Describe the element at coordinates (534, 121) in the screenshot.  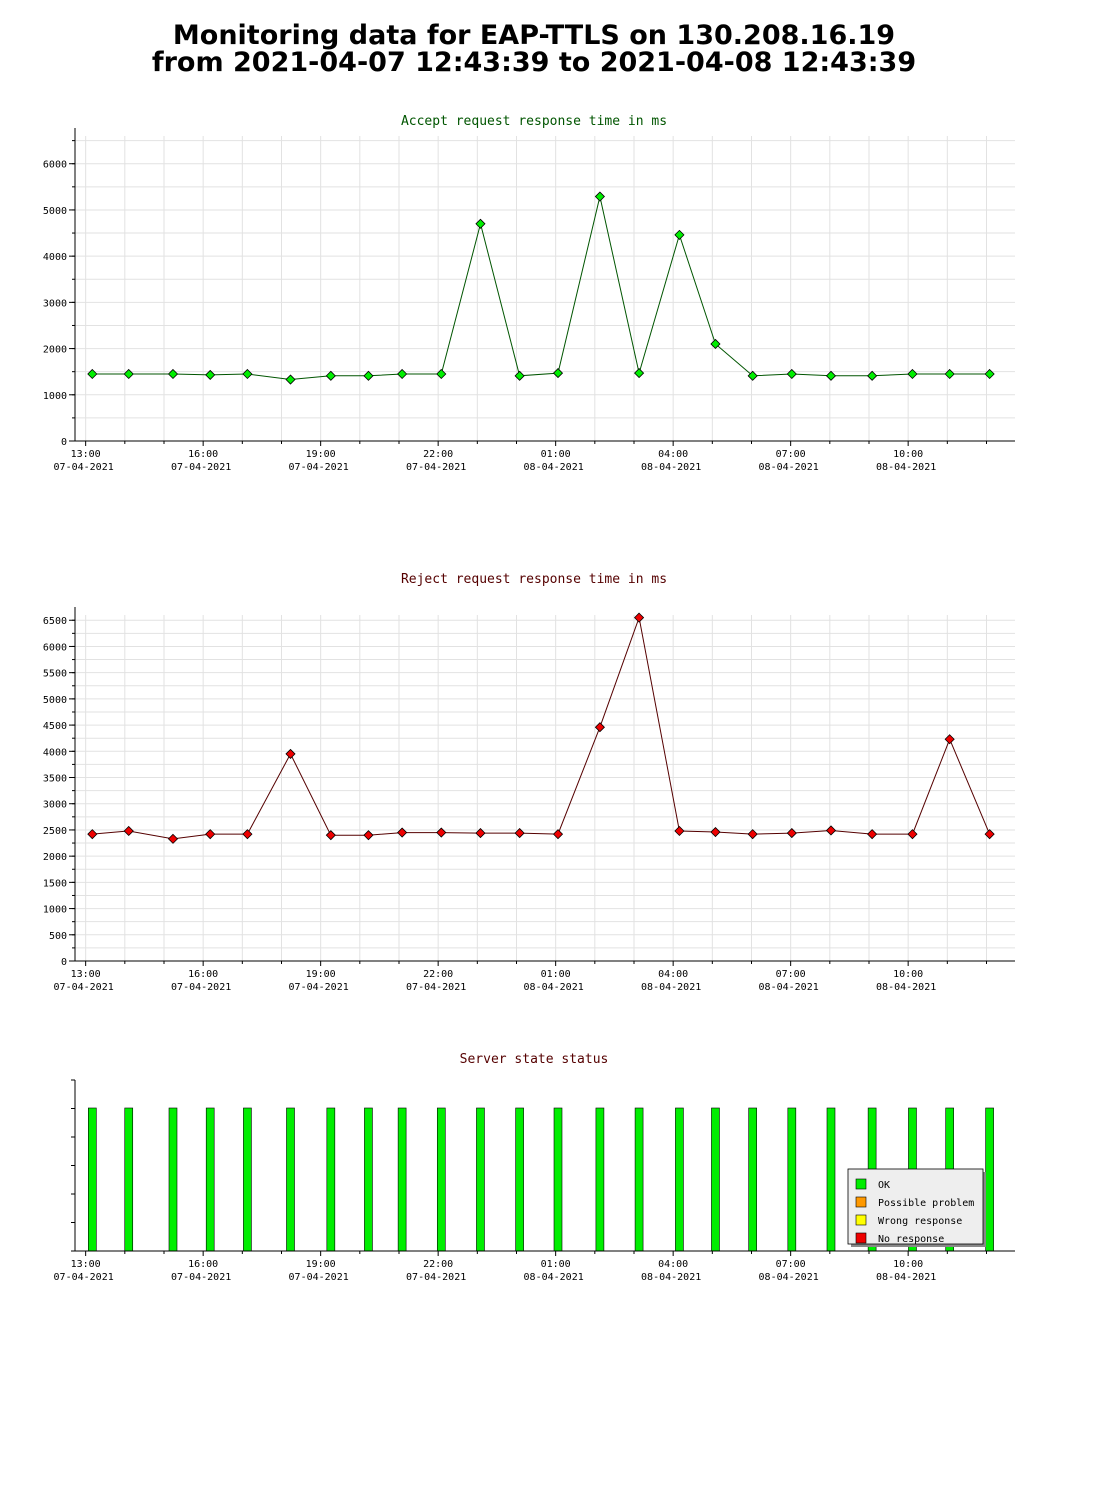
I see `chart-title: Accept request response time in ms` at that location.